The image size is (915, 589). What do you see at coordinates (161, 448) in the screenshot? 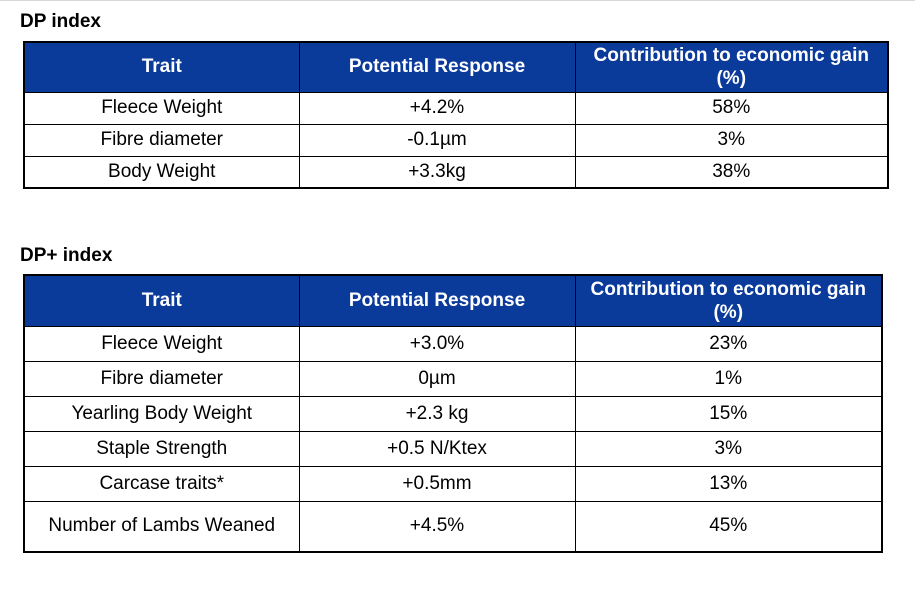
I see `trait-cell: Staple Strength` at bounding box center [161, 448].